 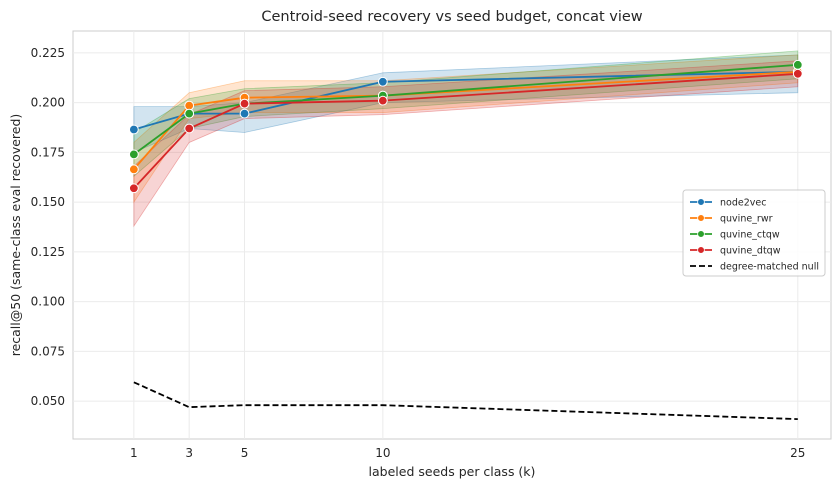 What do you see at coordinates (245, 453) in the screenshot?
I see `x-tick-label: 5` at bounding box center [245, 453].